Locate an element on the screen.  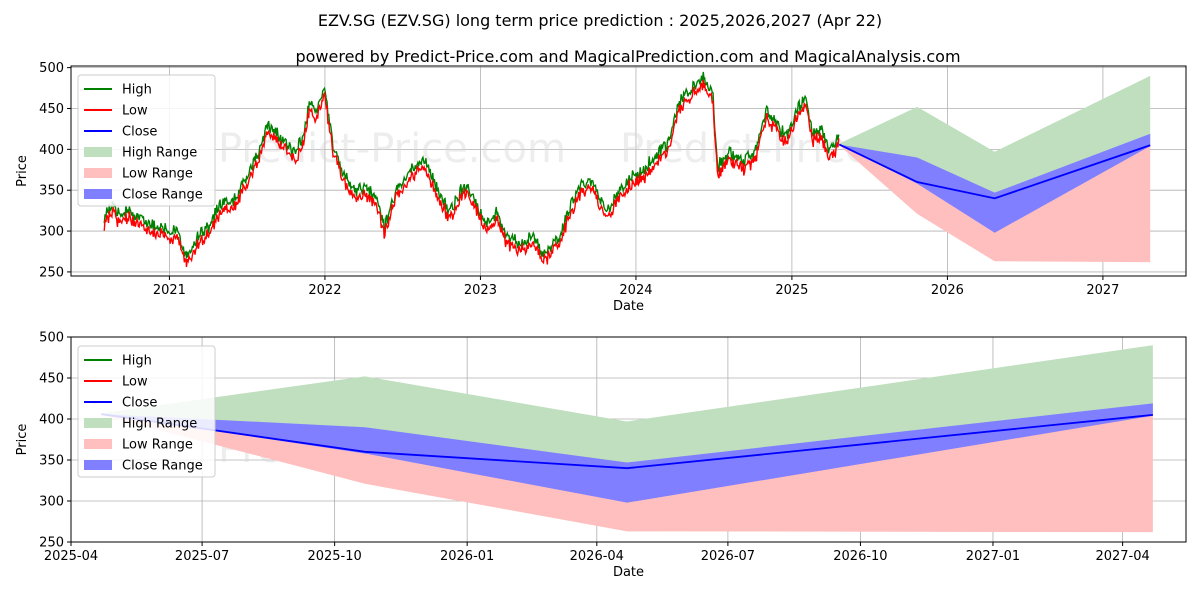
x-tick-label: 2025 is located at coordinates (791, 290).